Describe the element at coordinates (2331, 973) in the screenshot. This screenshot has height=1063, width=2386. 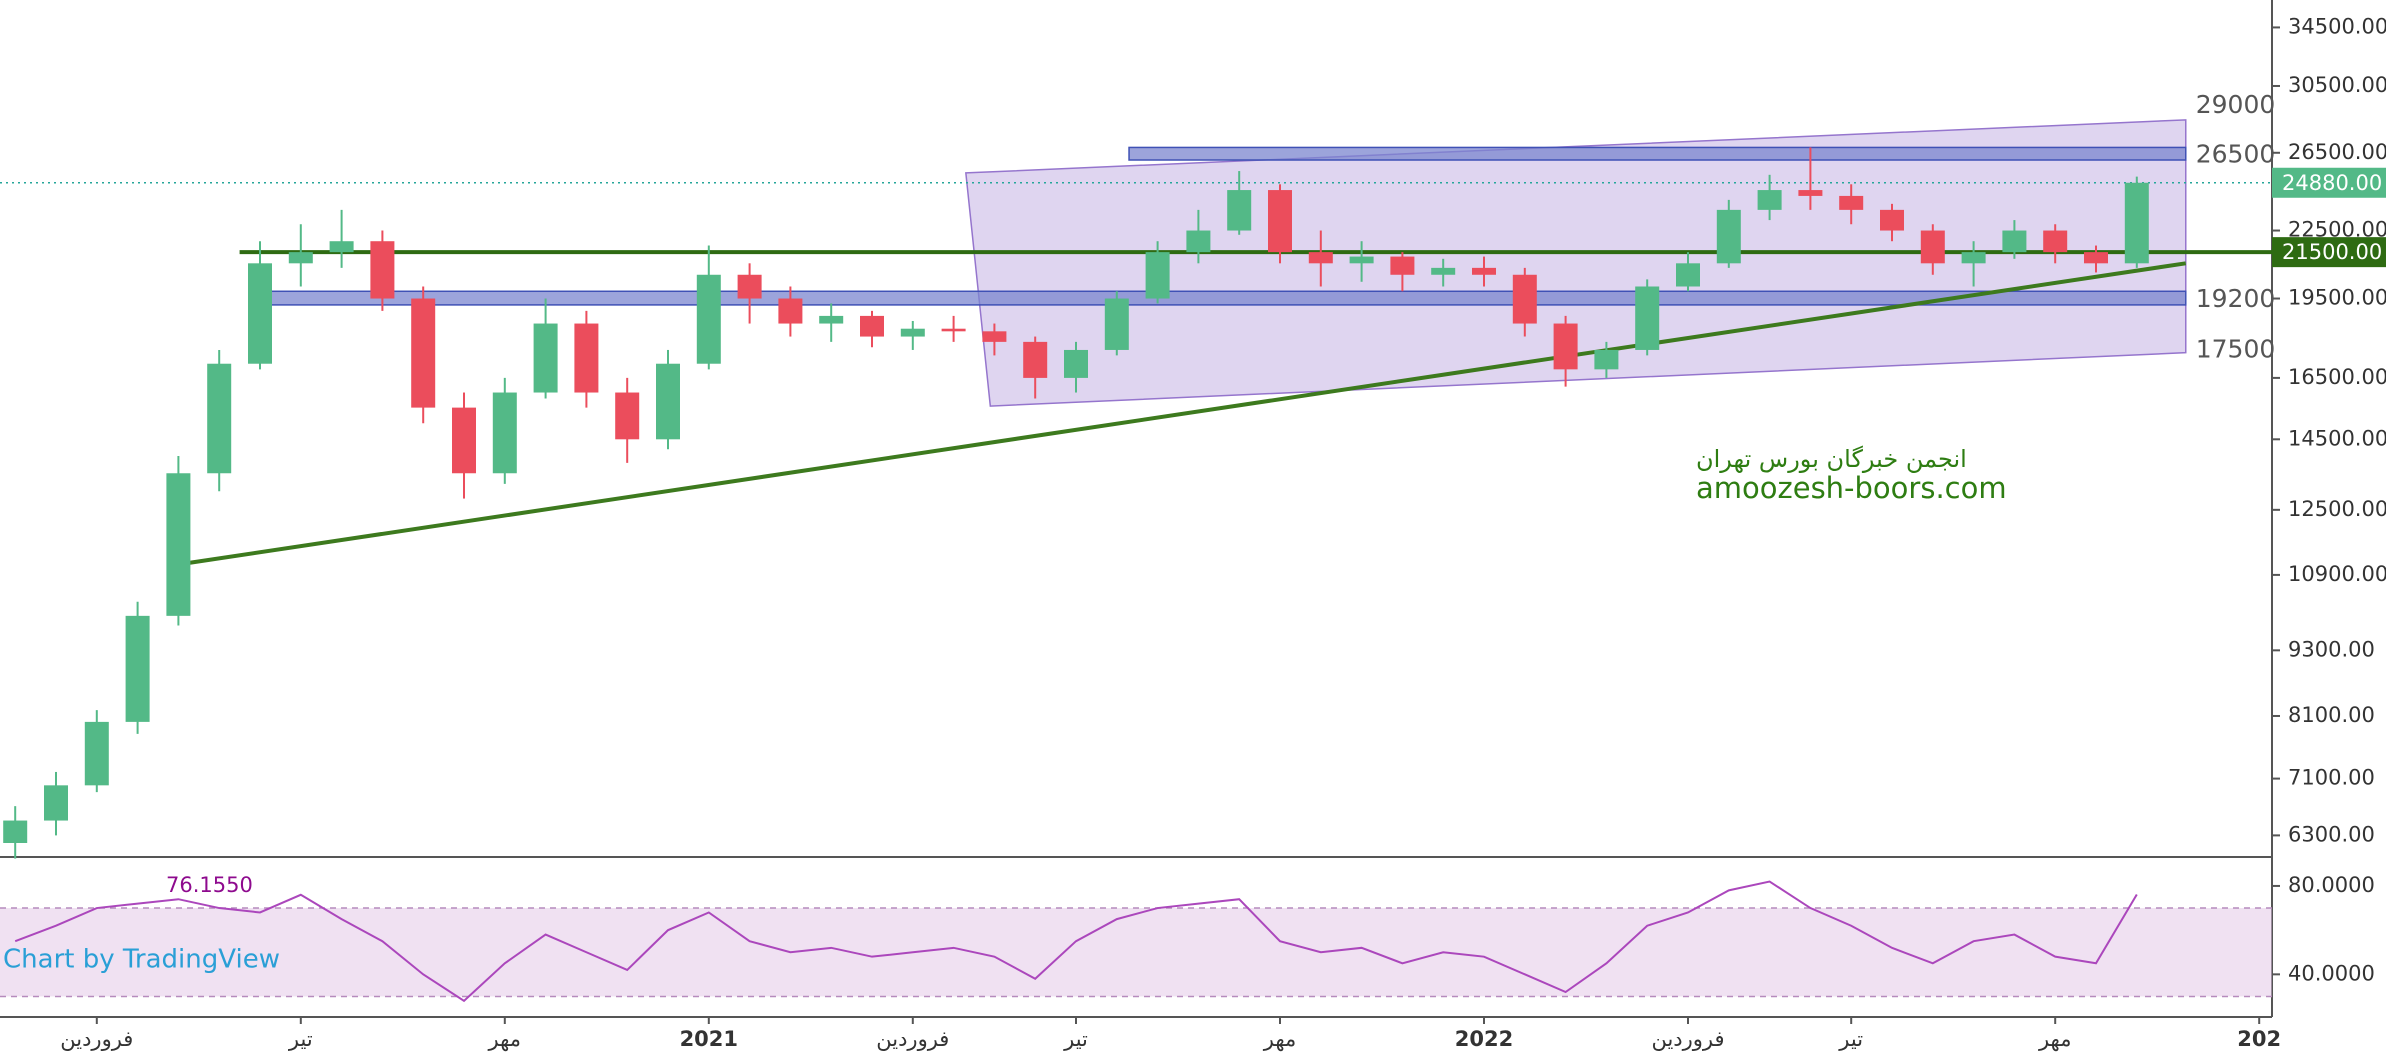
I see `y-tick-label: 40.0000` at that location.